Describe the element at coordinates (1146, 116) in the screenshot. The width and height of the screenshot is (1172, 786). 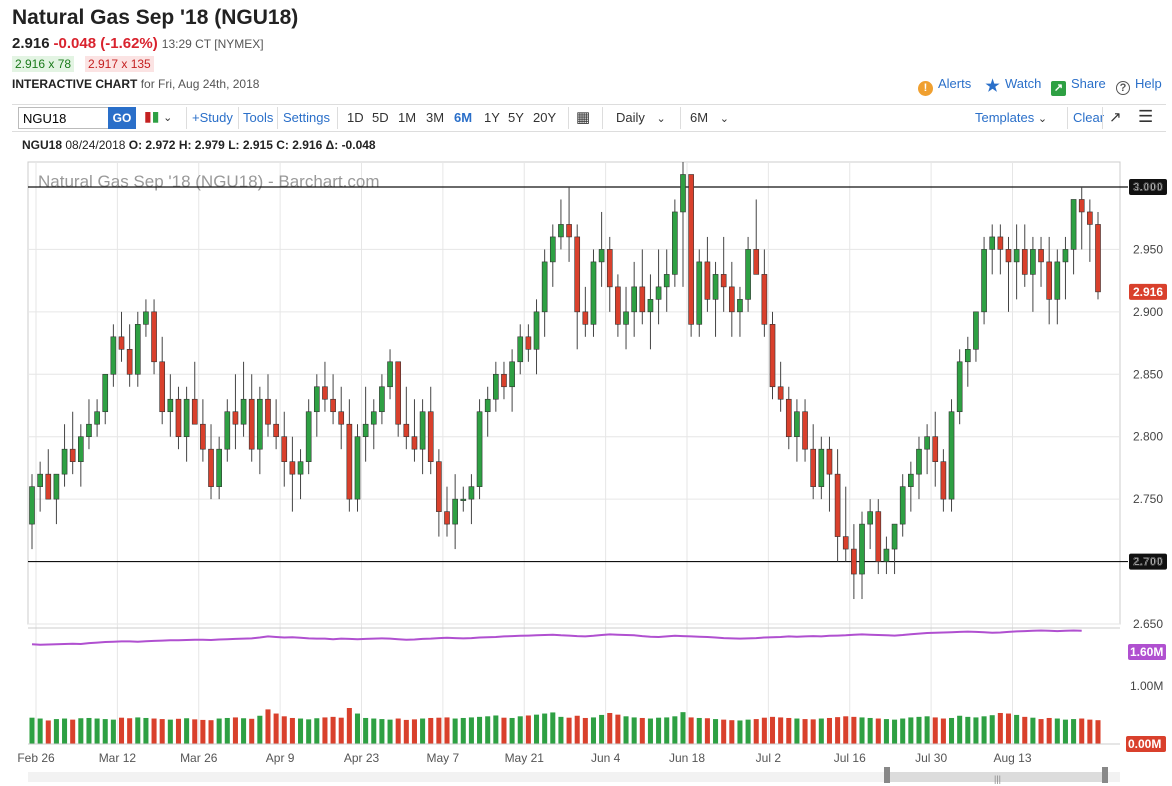
I see `menu-icon: ☰` at that location.